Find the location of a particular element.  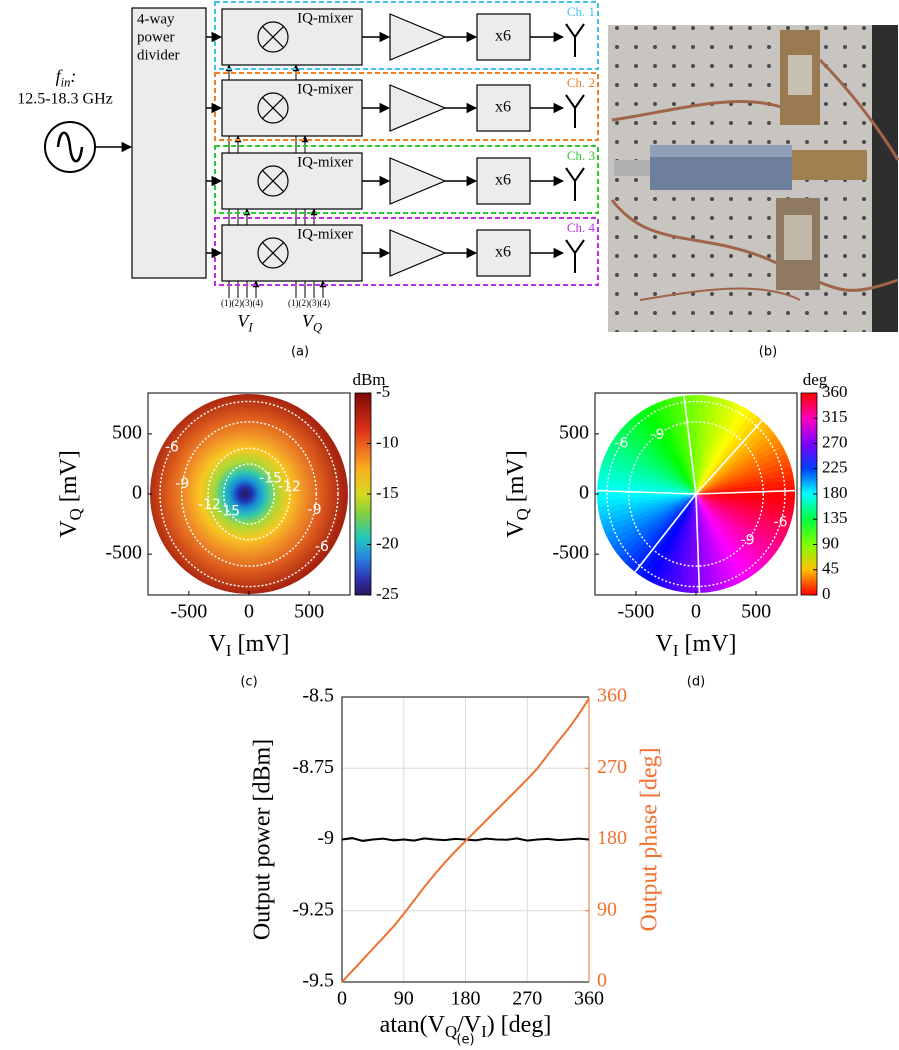

control-ports: (1)(2)(3)(4) is located at coordinates (242, 303).